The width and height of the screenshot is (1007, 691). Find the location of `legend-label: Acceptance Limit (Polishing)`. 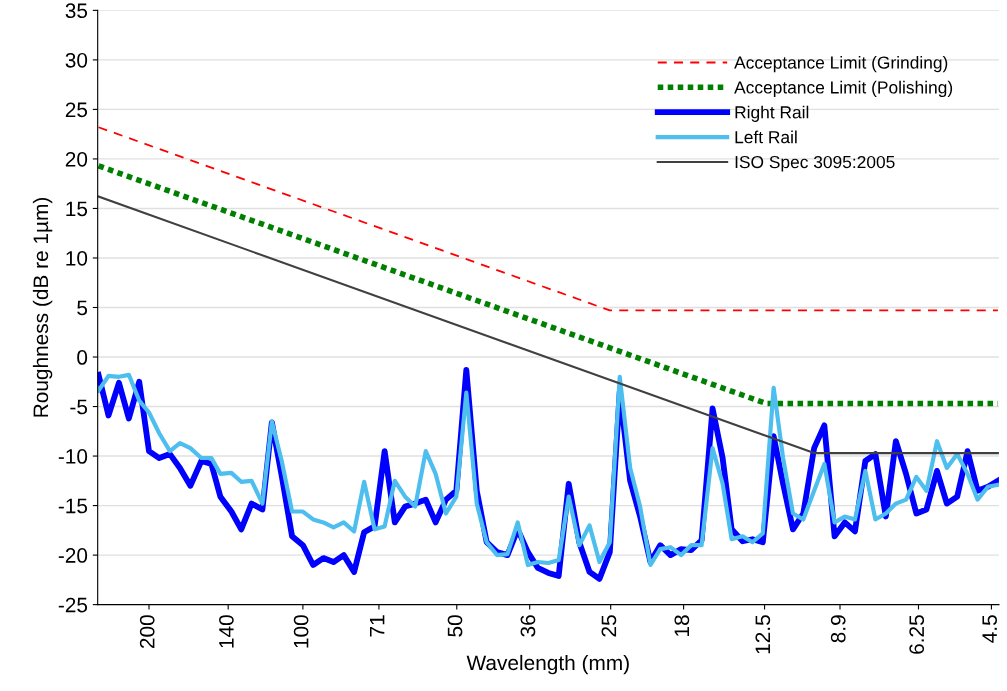

legend-label: Acceptance Limit (Polishing) is located at coordinates (843, 89).